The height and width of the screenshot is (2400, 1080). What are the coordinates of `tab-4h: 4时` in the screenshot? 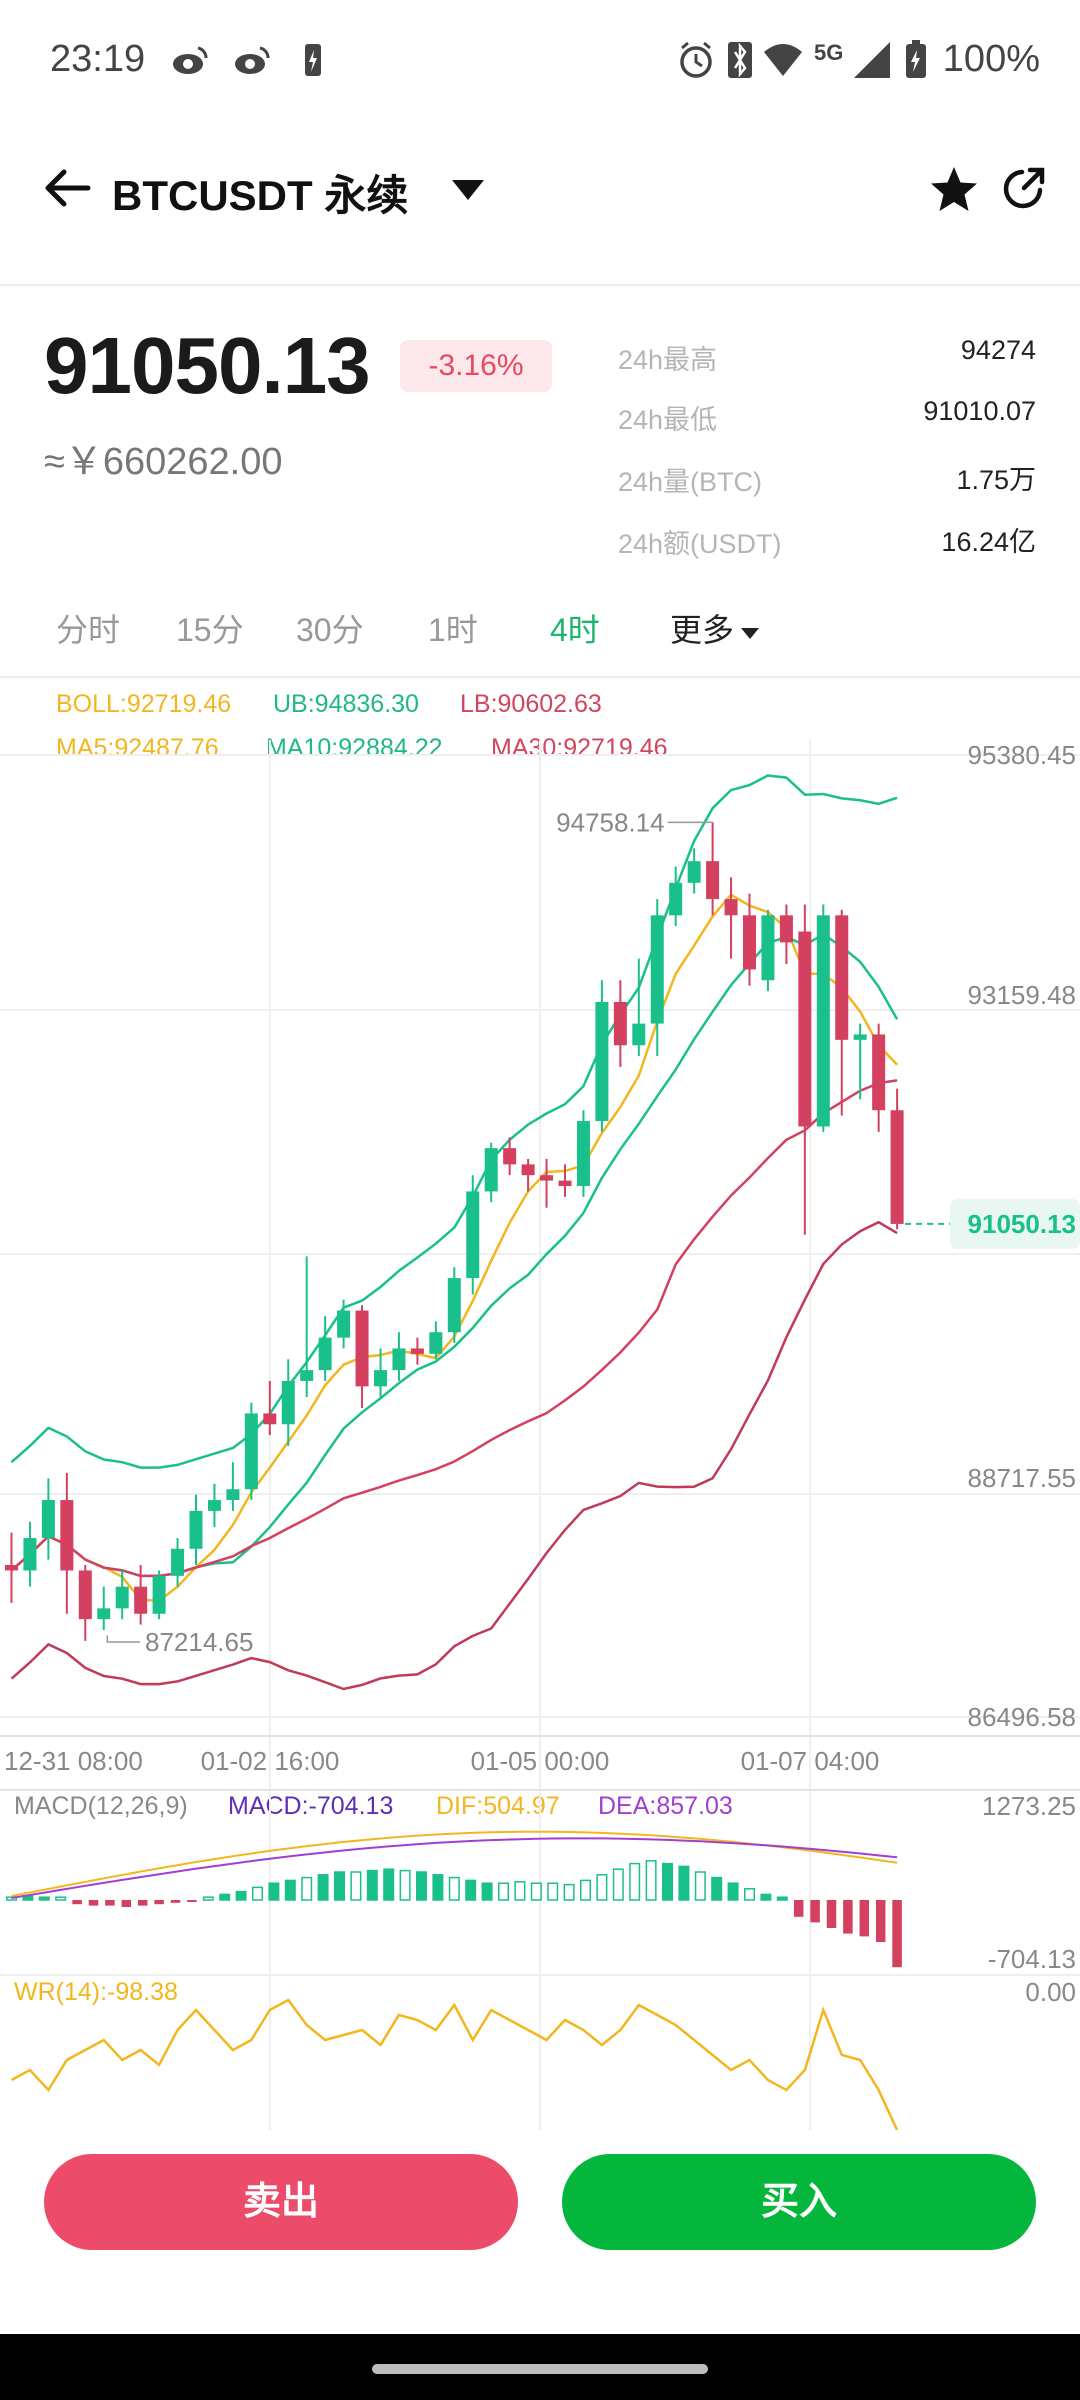 It's located at (575, 630).